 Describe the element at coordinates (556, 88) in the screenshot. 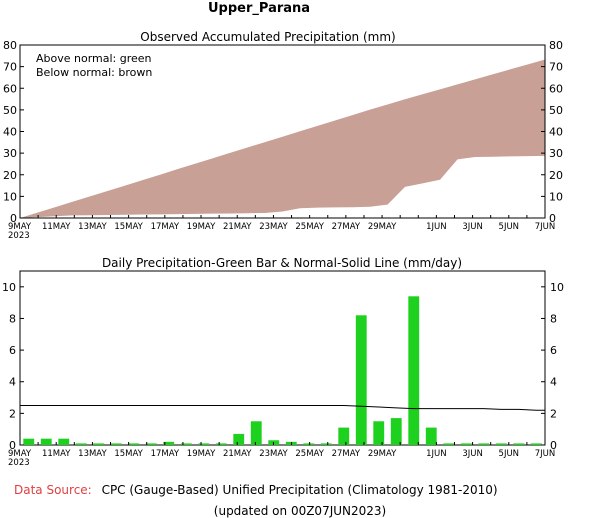

I see `y-tick-label-right: 60` at that location.